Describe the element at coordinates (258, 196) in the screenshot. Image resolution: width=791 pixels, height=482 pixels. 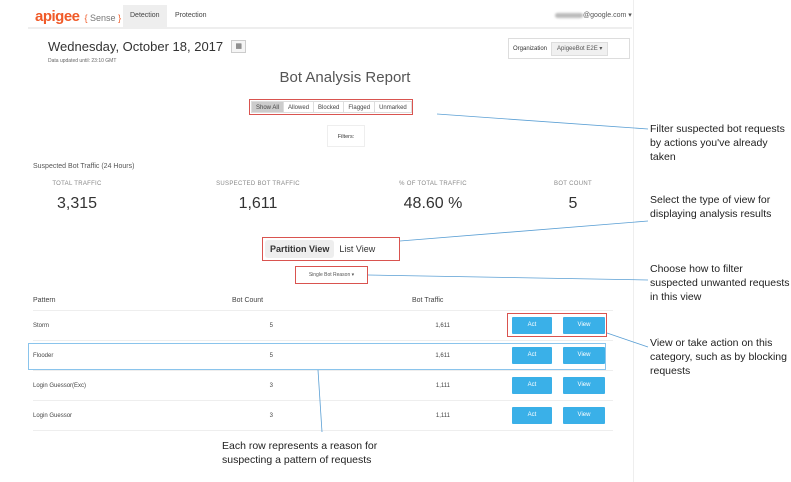
I see `stat-suspected-bot-traffic: SUSPECTED BOT TRAFFIC 1,611` at that location.